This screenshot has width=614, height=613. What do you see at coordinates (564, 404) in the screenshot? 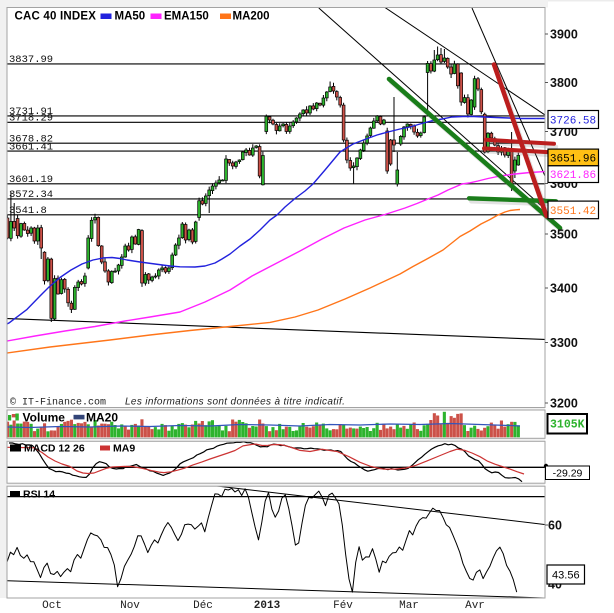
I see `svg-text: 3200` at bounding box center [564, 404].